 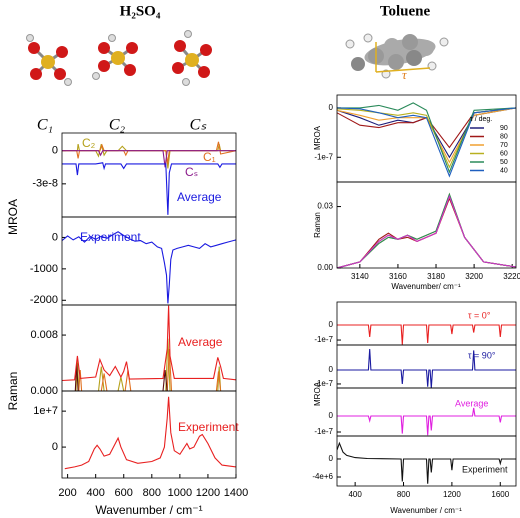 I want to click on conformer-label: C₂, so click(x=117, y=125).